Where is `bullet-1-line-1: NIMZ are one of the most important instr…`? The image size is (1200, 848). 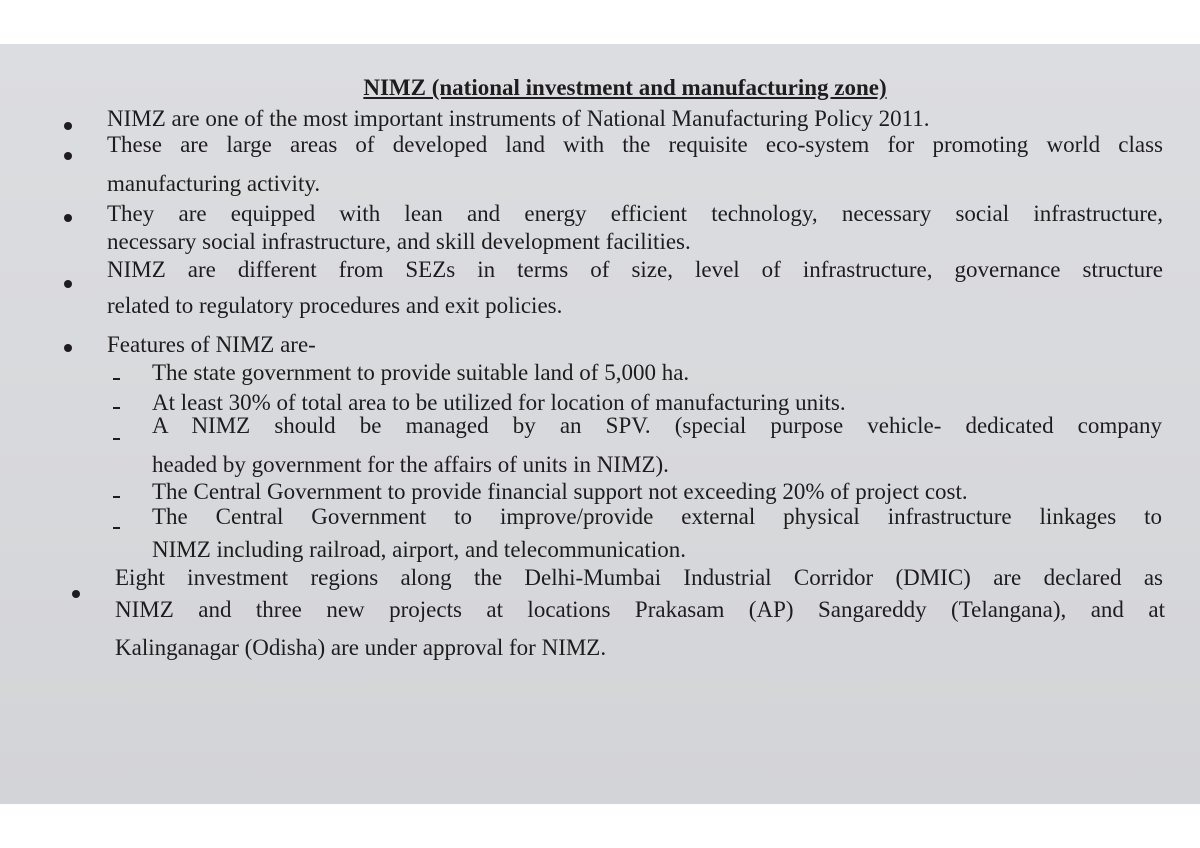
bullet-1-line-1: NIMZ are one of the most important instr… is located at coordinates (518, 118).